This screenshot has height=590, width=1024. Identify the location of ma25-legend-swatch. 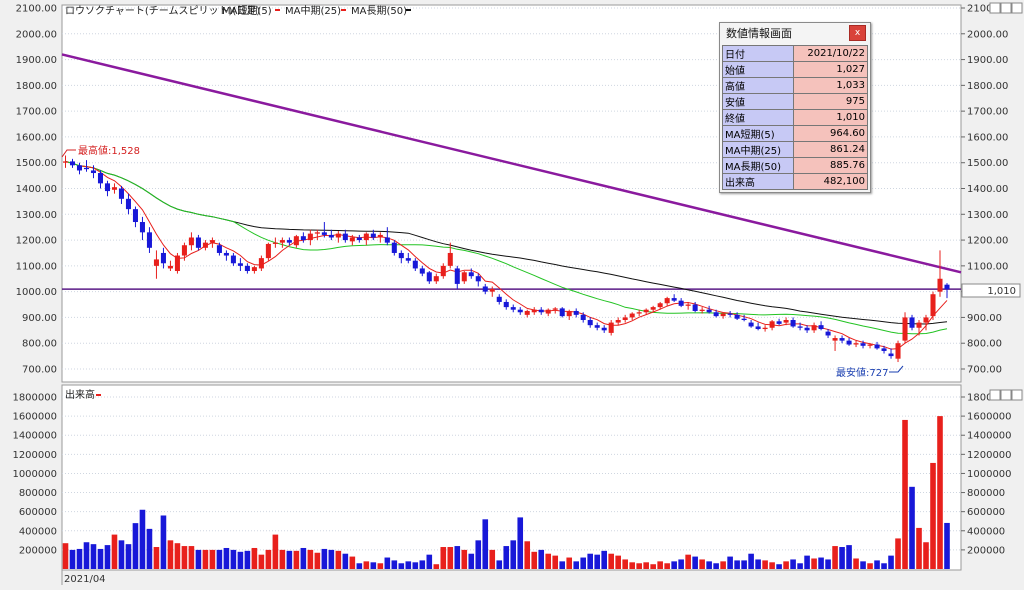
(343, 10).